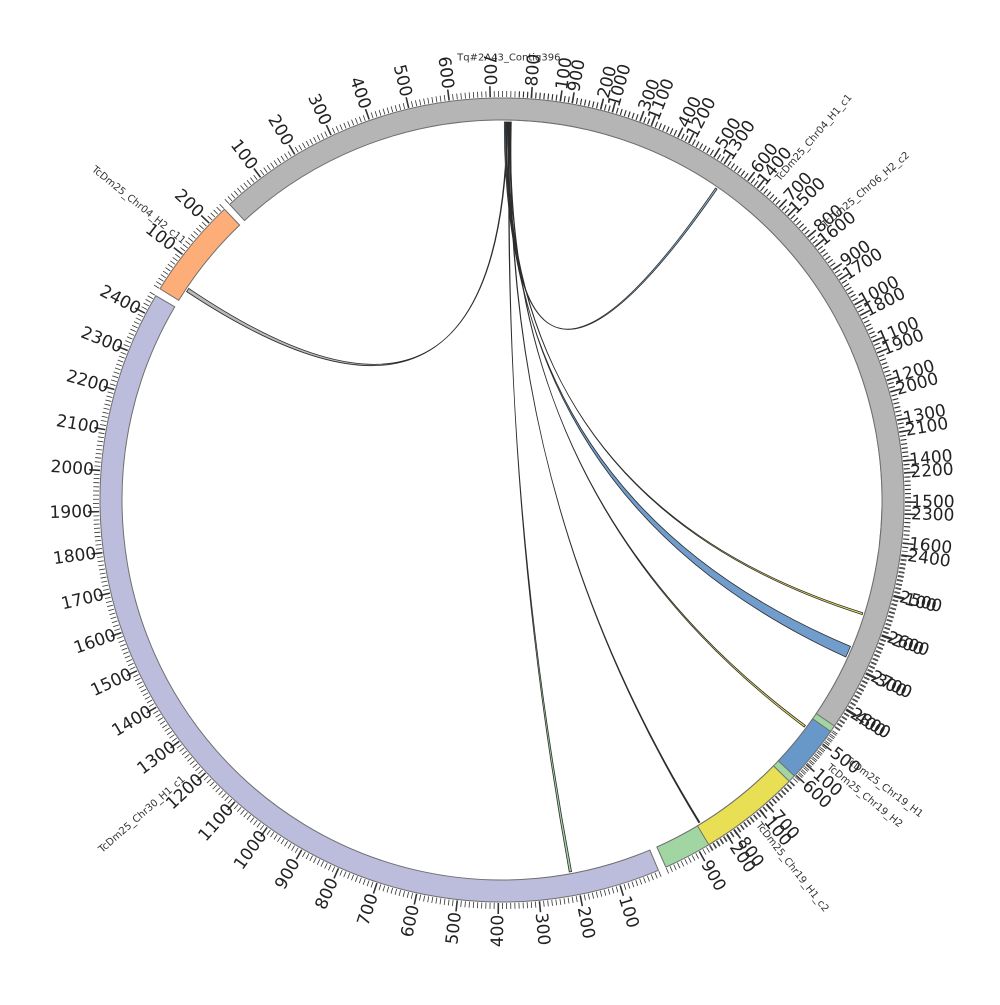 The height and width of the screenshot is (1005, 1000). I want to click on tick-label: 1500, so click(112, 682).